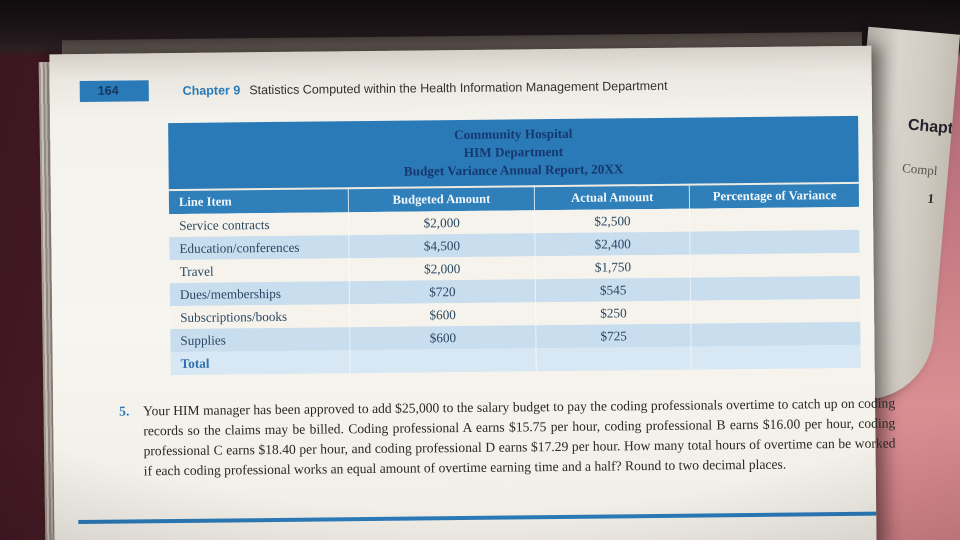  What do you see at coordinates (258, 201) in the screenshot?
I see `column-header-line-item: Line Item` at bounding box center [258, 201].